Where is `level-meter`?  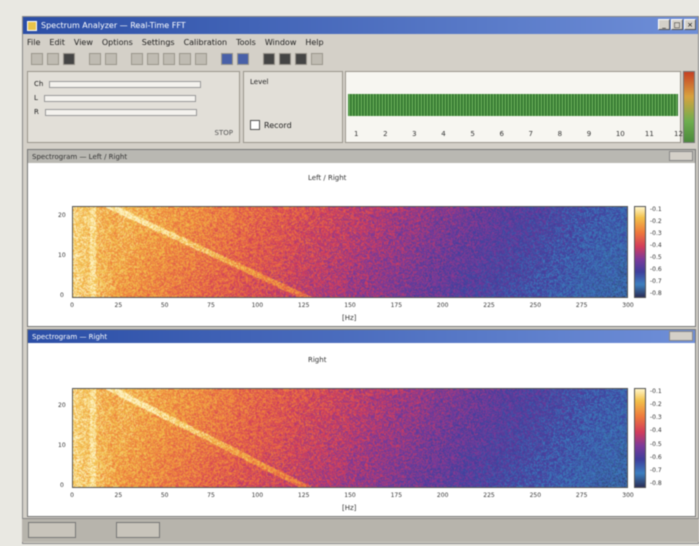
level-meter is located at coordinates (689, 107).